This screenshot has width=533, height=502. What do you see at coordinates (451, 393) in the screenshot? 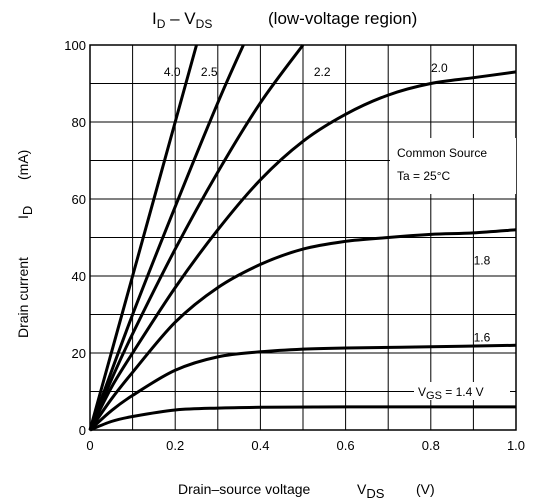
I see `vgs-label: VGS = 1.4 V` at bounding box center [451, 393].